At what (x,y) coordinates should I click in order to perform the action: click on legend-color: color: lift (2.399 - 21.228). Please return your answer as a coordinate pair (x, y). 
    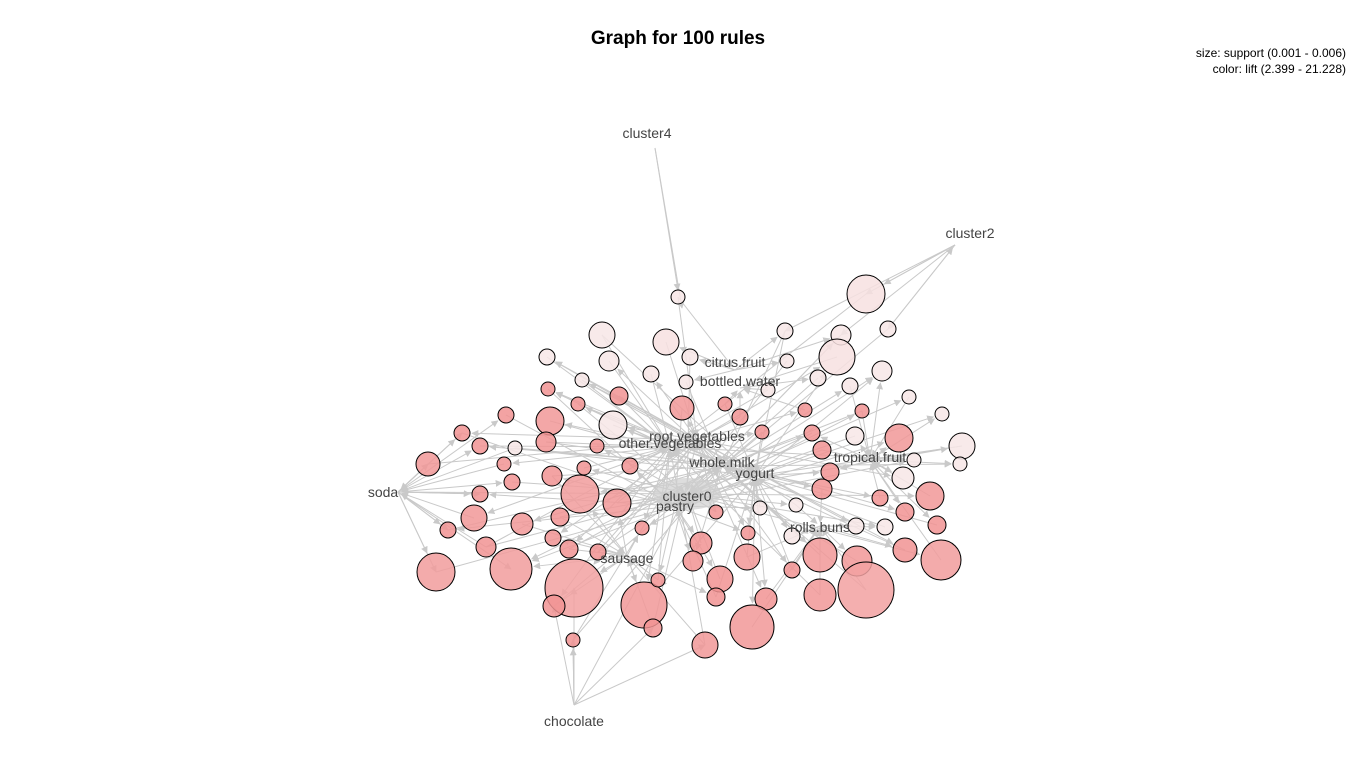
    Looking at the image, I should click on (1279, 69).